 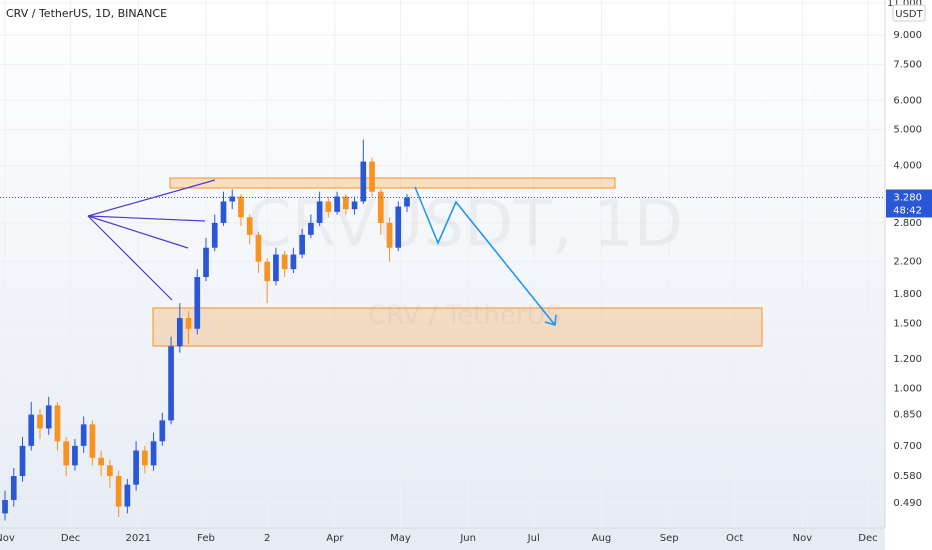 What do you see at coordinates (907, 294) in the screenshot?
I see `y-tick-label: 1.800` at bounding box center [907, 294].